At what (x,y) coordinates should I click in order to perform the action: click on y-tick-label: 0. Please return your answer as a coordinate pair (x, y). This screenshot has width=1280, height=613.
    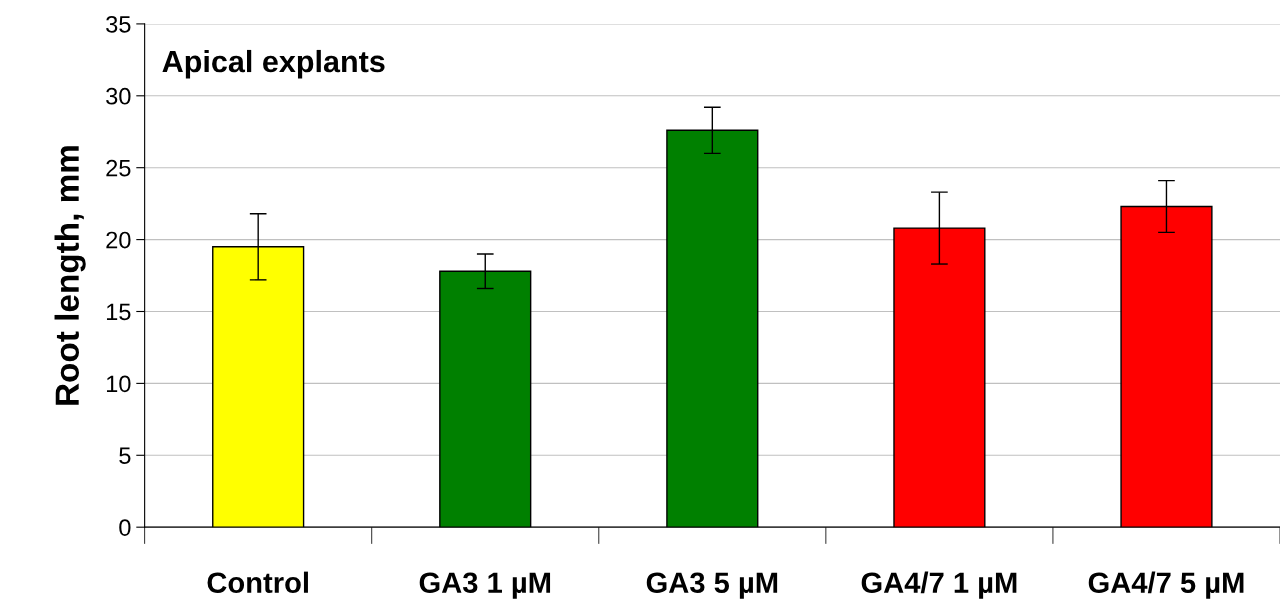
    Looking at the image, I should click on (125, 527).